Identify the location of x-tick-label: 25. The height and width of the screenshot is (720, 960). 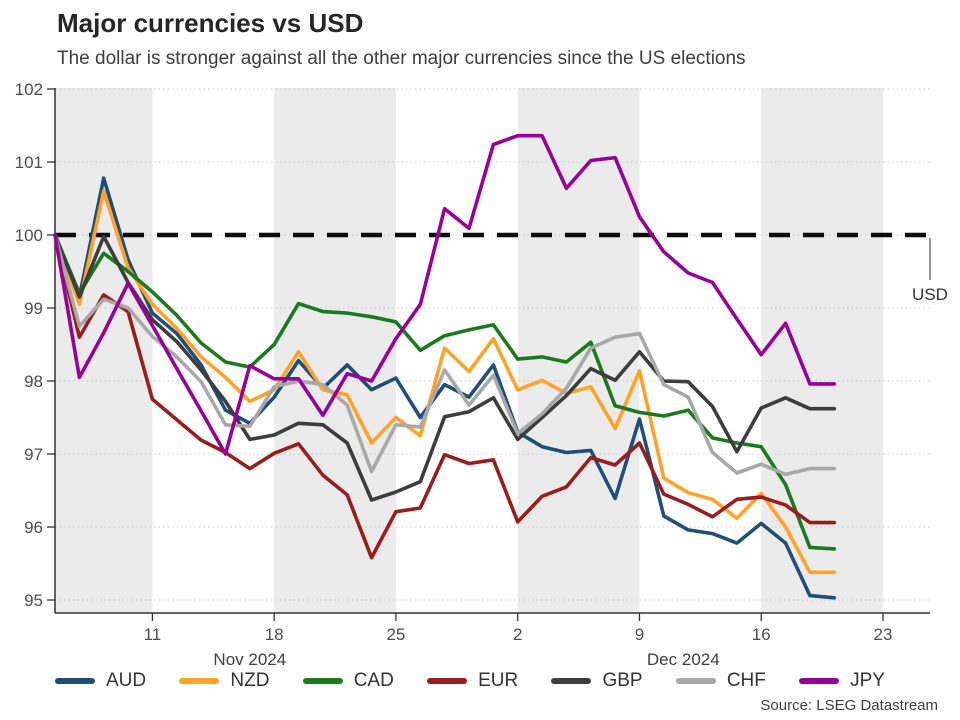
(395, 634).